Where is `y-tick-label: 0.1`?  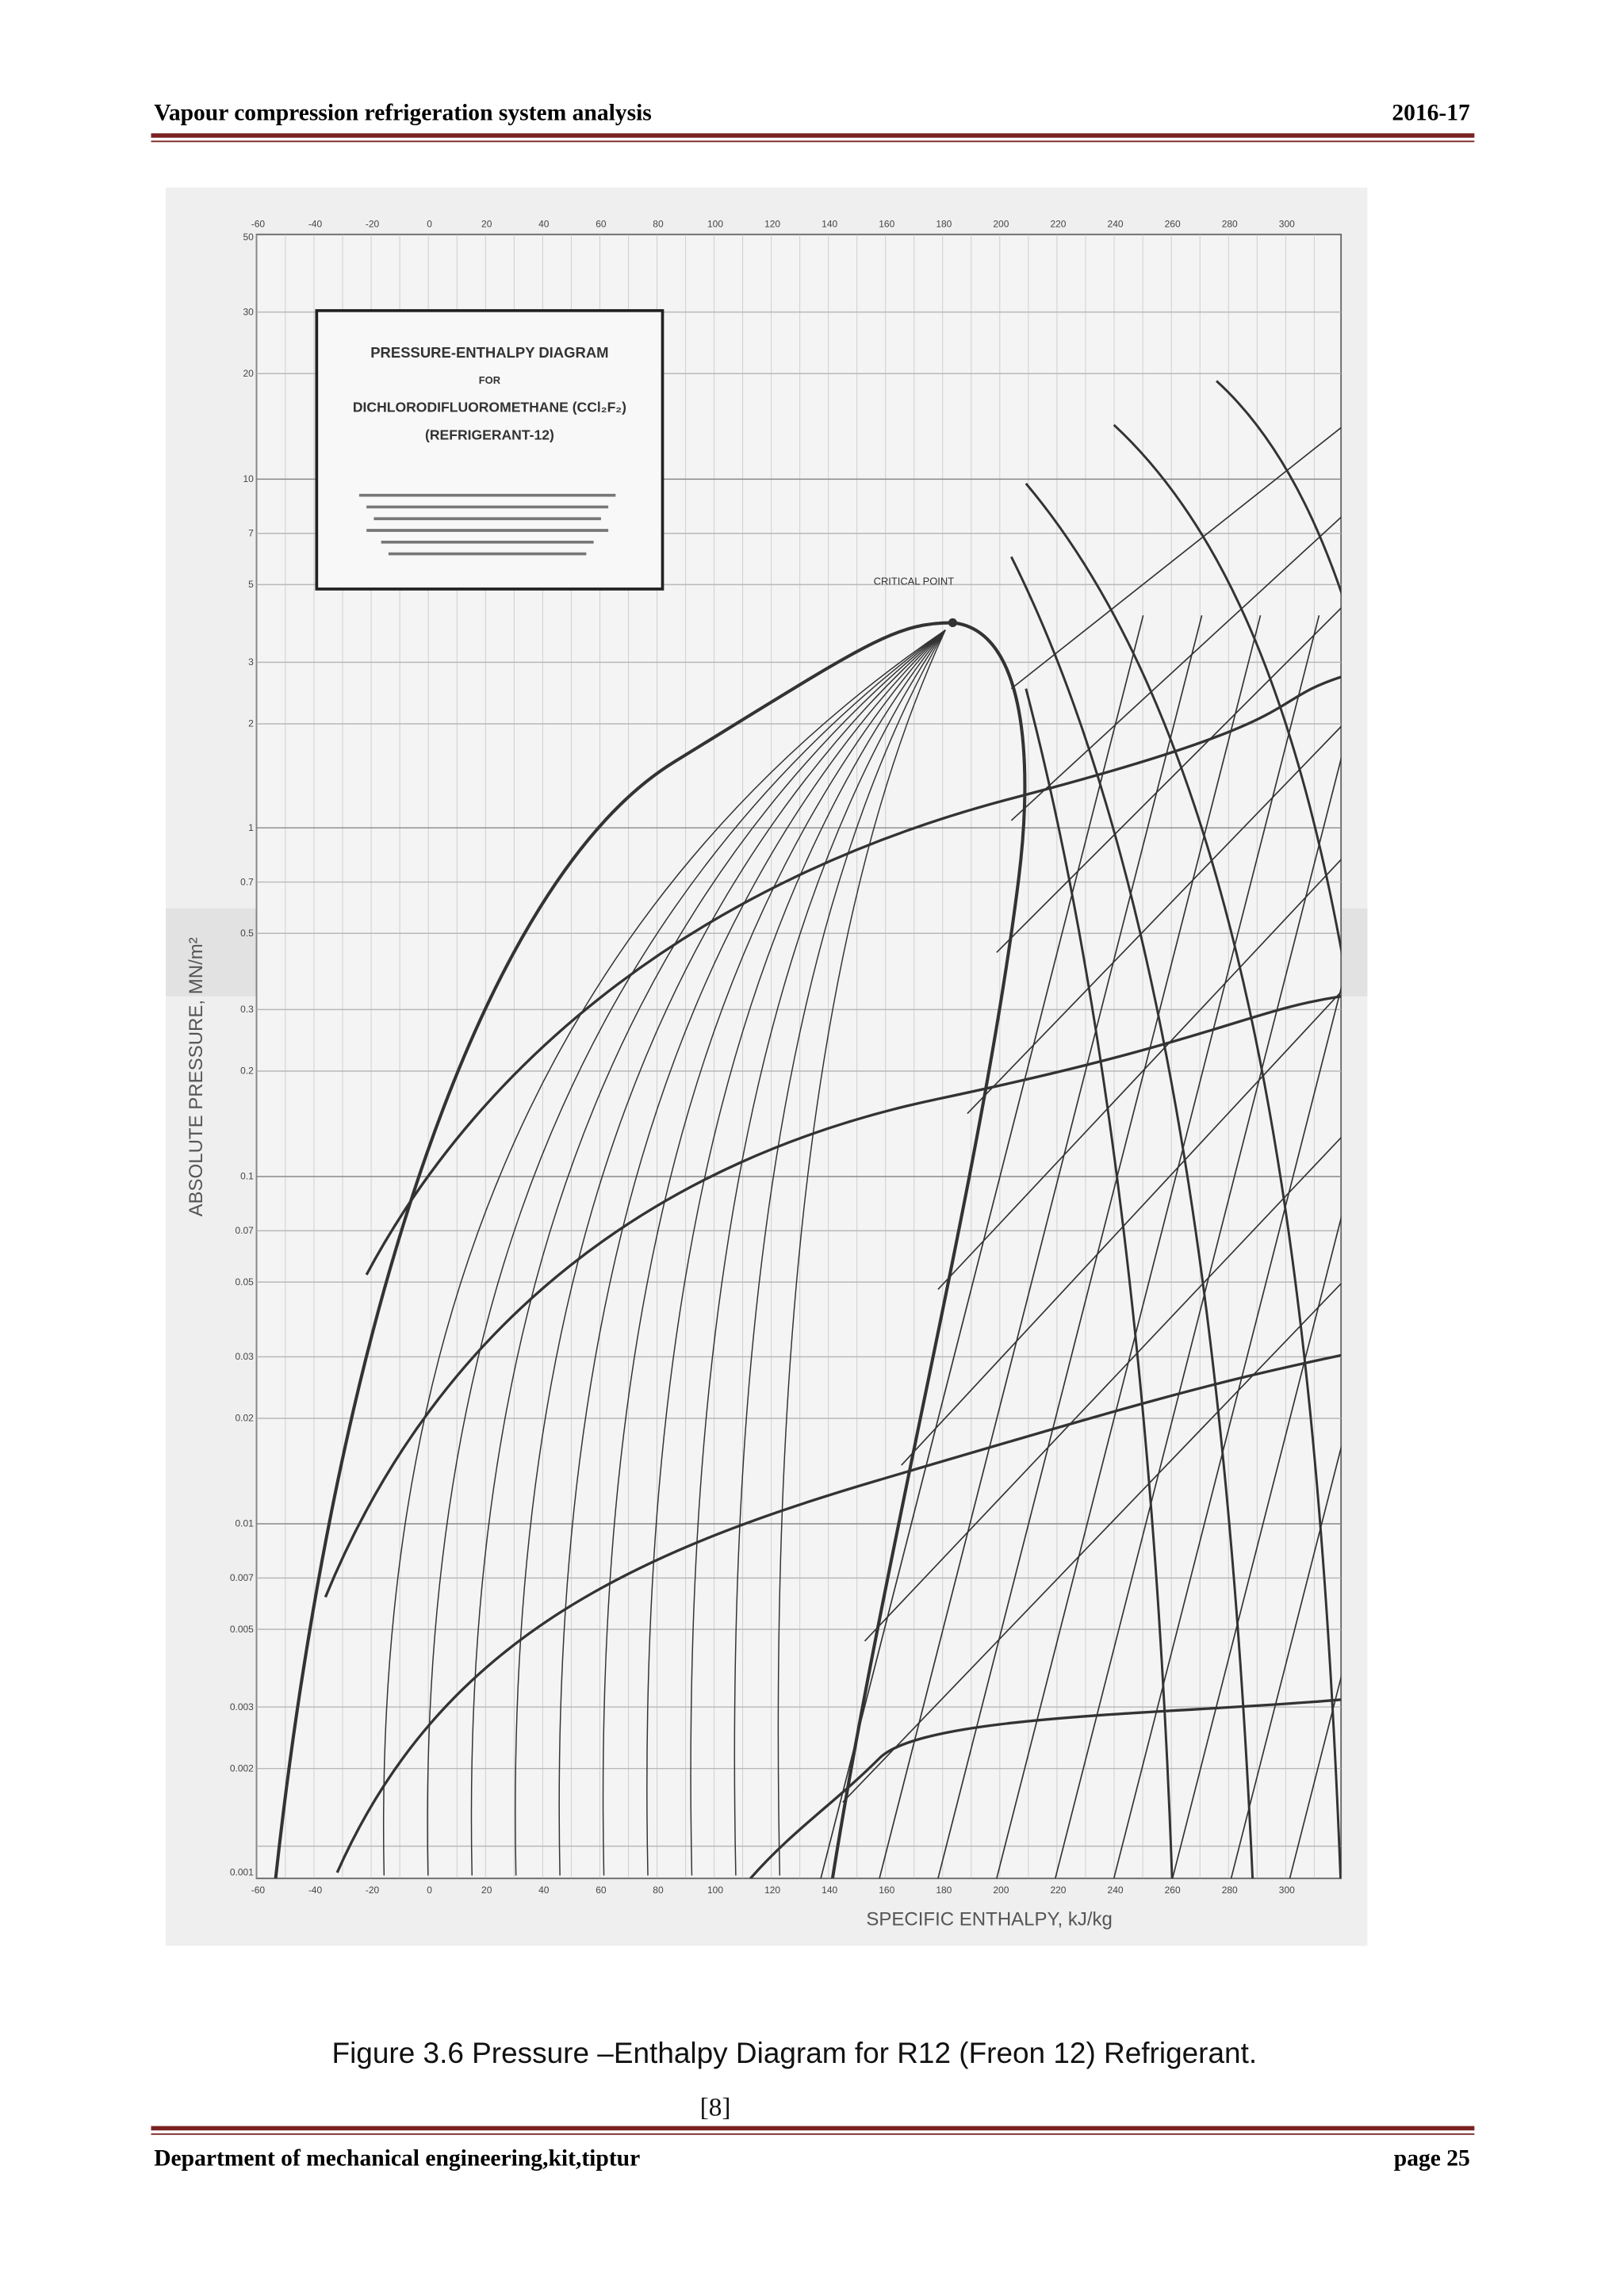
y-tick-label: 0.1 is located at coordinates (247, 1177).